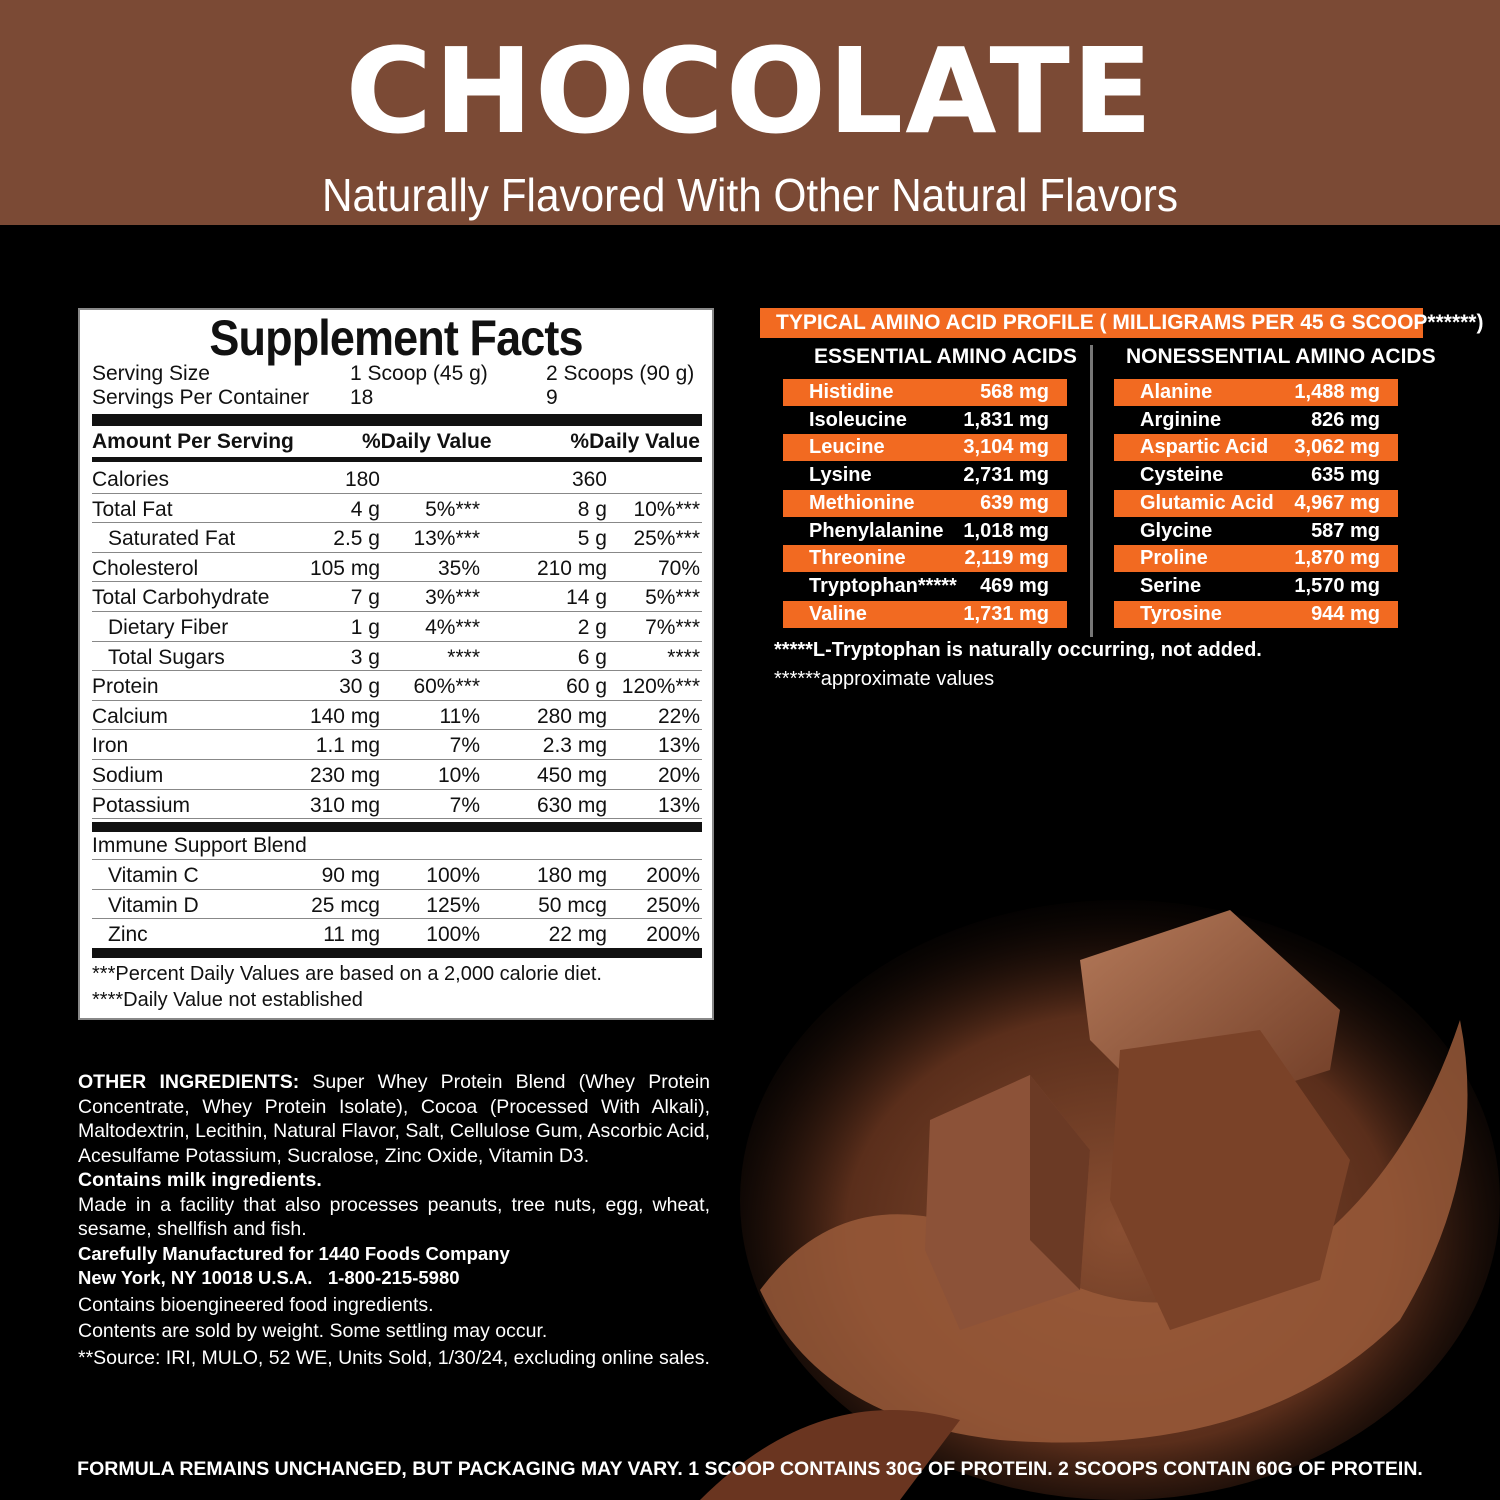 The width and height of the screenshot is (1500, 1500). What do you see at coordinates (876, 530) in the screenshot?
I see `amino-name: Phenylalanine` at bounding box center [876, 530].